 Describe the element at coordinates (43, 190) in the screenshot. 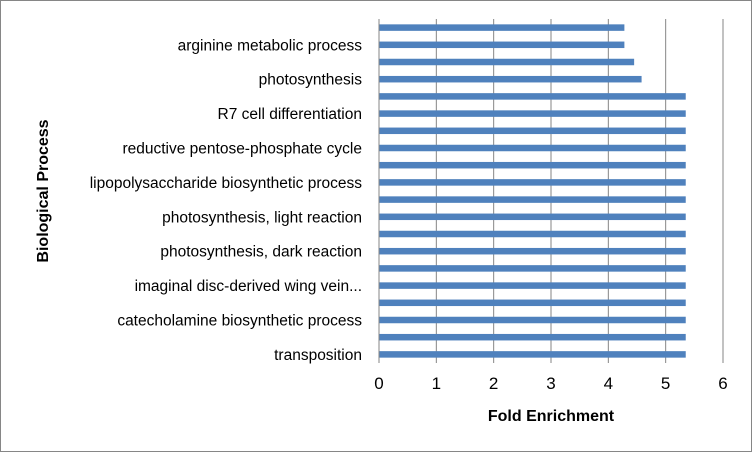

I see `y-axis-title: Biological Process` at that location.